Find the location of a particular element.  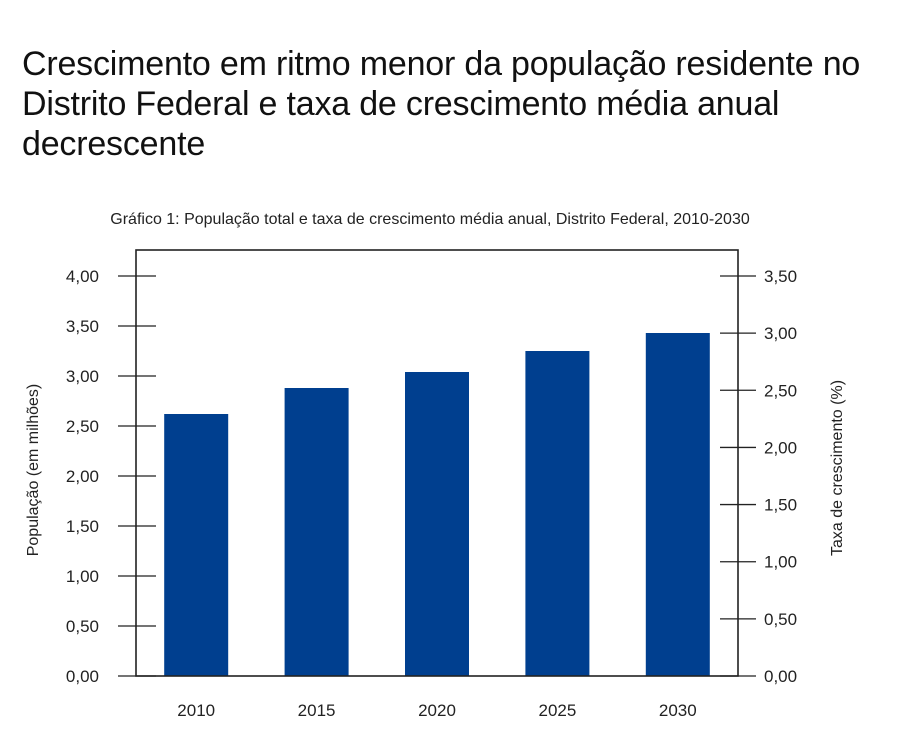

y-tick-label: 4,00 is located at coordinates (82, 276).